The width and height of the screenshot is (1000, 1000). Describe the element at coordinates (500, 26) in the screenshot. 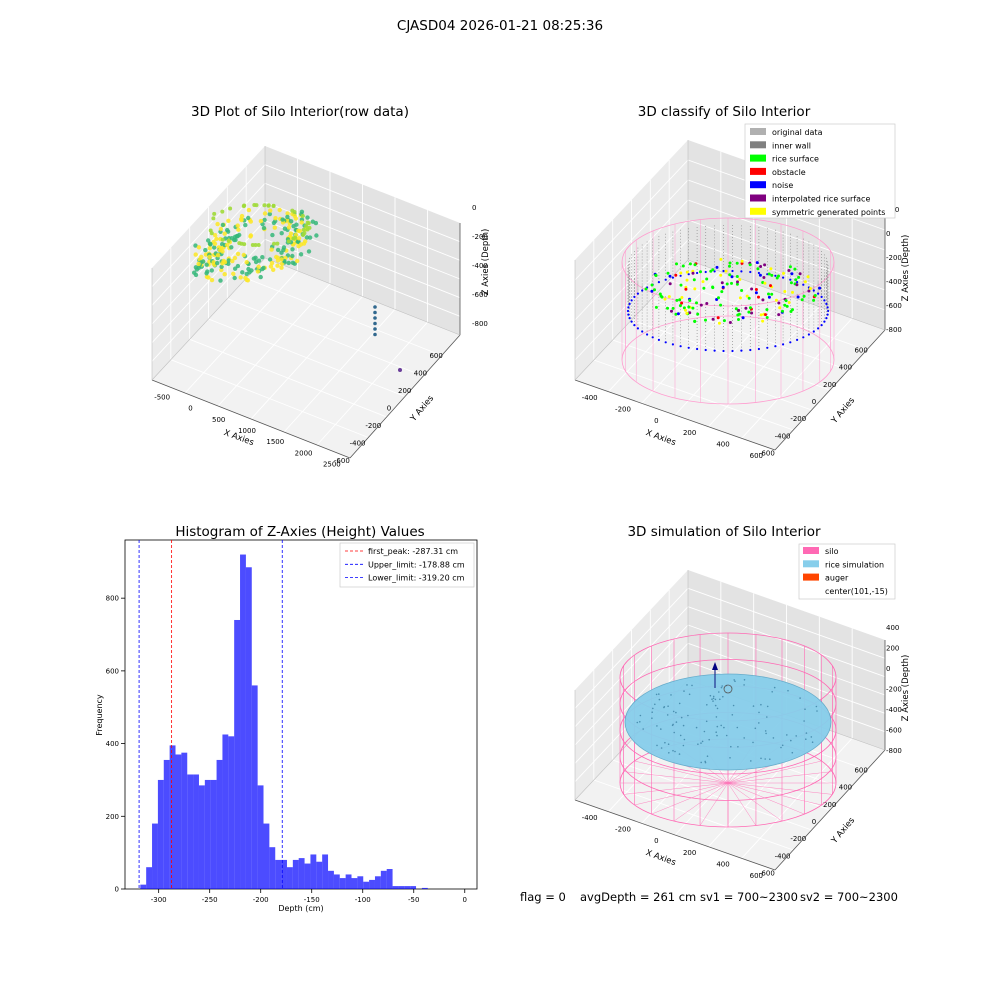

I see `figure-title: CJASD04 2026-01-21 08:25:36` at that location.